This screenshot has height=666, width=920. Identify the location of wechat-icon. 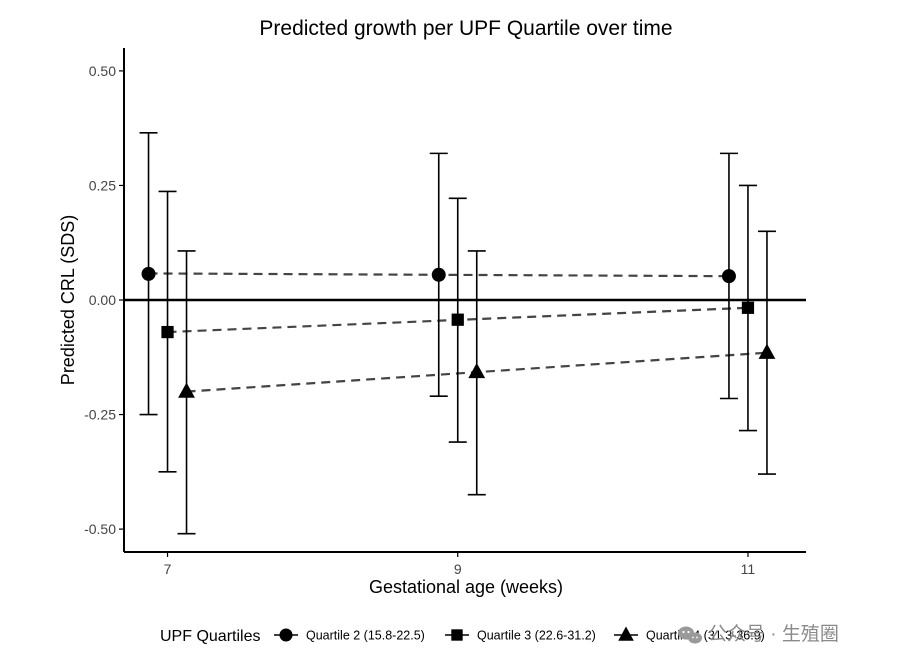
(690, 635).